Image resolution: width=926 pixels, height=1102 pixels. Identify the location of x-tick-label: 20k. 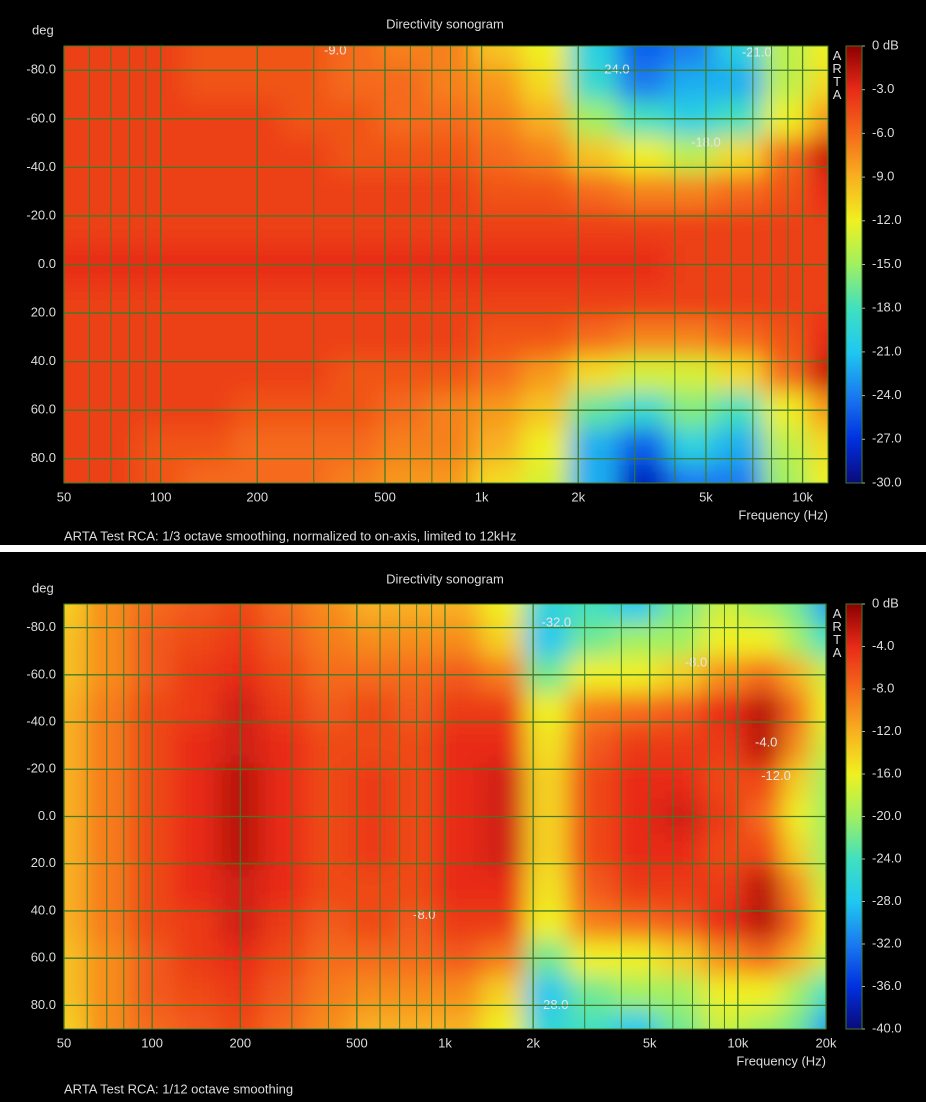
(826, 1042).